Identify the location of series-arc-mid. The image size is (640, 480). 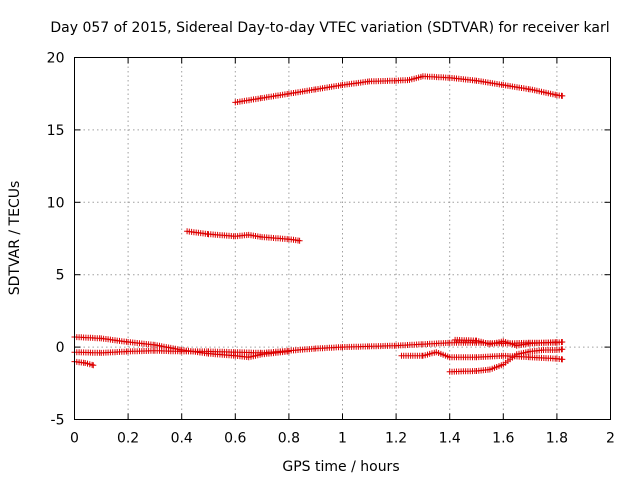
(243, 236).